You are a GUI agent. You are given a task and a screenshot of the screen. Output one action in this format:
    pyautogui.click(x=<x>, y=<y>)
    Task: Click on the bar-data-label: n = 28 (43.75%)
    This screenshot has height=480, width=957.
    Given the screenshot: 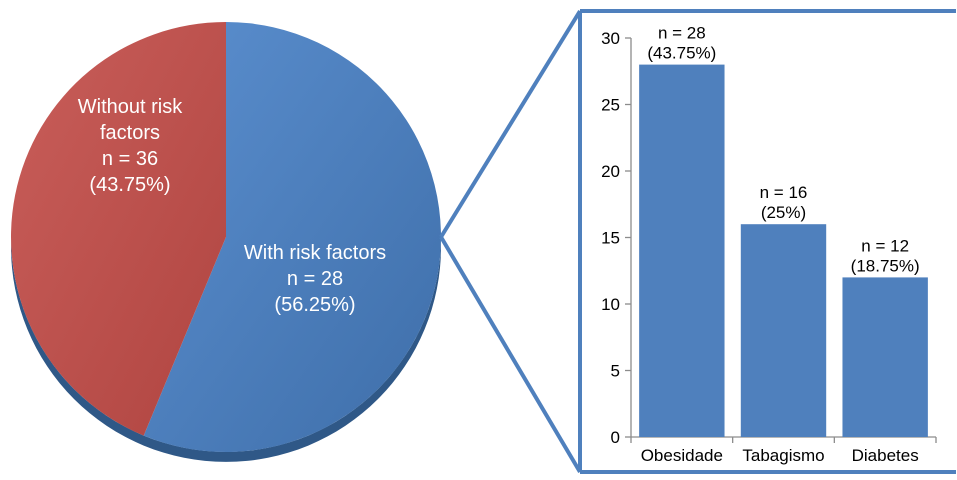 What is the action you would take?
    pyautogui.click(x=681, y=43)
    